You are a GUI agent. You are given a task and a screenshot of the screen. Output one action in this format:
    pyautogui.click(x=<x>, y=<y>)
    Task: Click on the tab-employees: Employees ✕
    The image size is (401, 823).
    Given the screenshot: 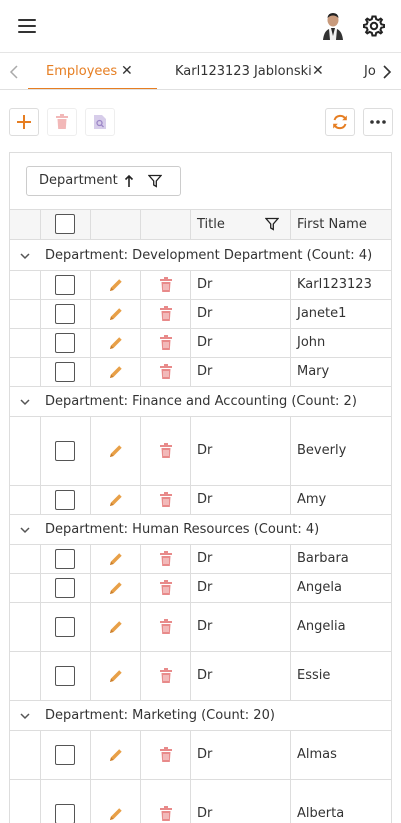 What is the action you would take?
    pyautogui.click(x=92, y=71)
    